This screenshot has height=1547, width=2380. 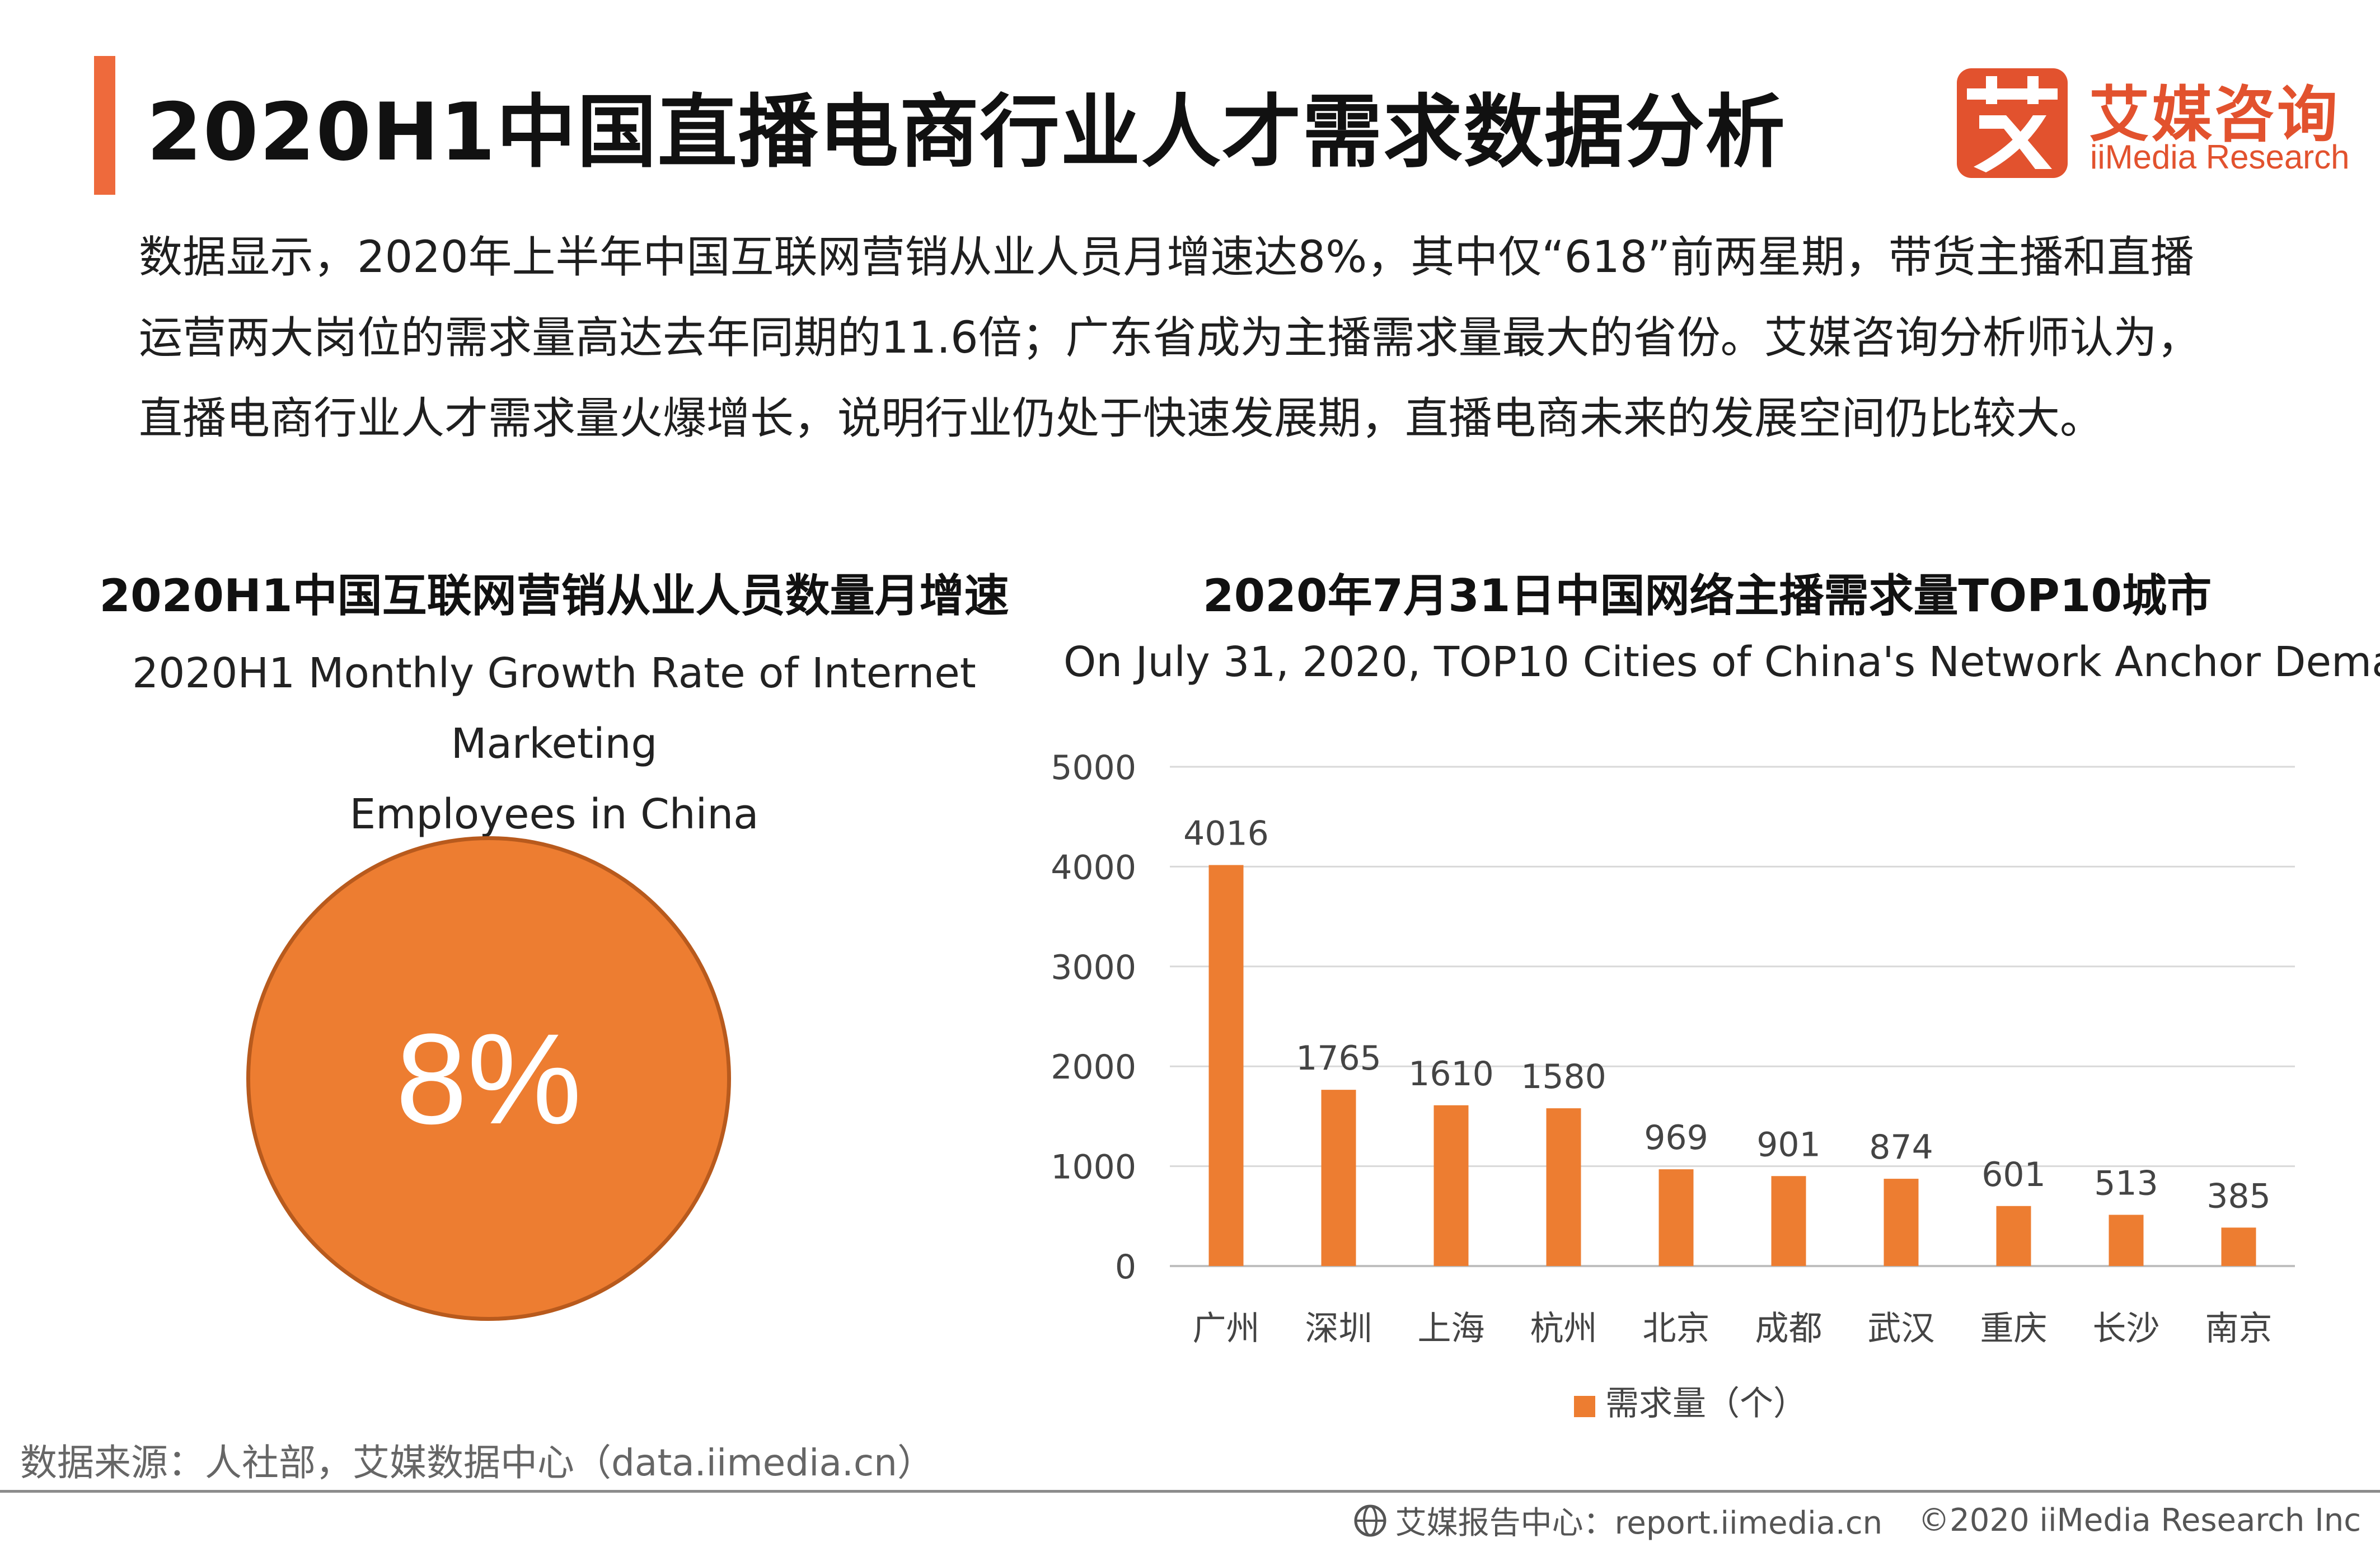 I want to click on right-chart-title: 2020年7月31日中国网络主播需求量TOP10城市, so click(x=1707, y=596).